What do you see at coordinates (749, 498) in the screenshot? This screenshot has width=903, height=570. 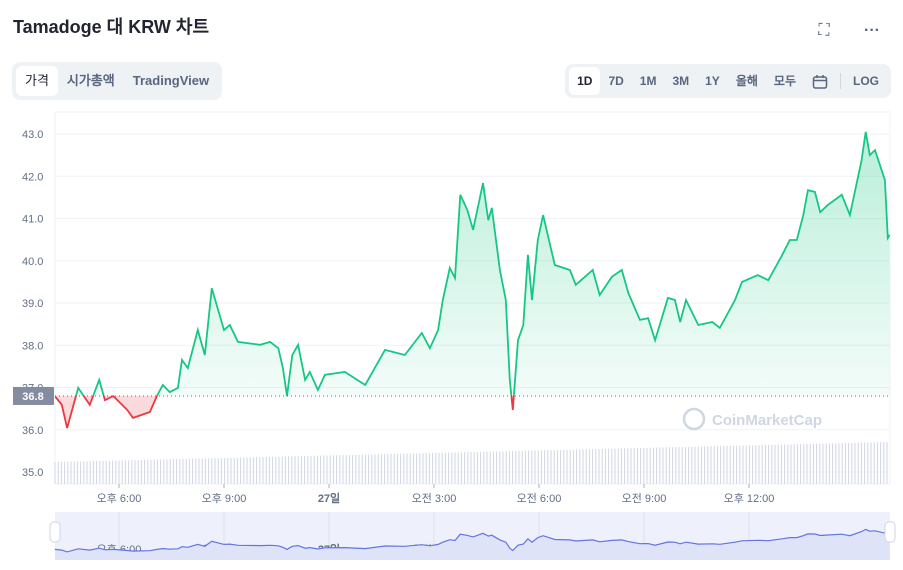 I see `x-tick-label: 오후 12:00` at bounding box center [749, 498].